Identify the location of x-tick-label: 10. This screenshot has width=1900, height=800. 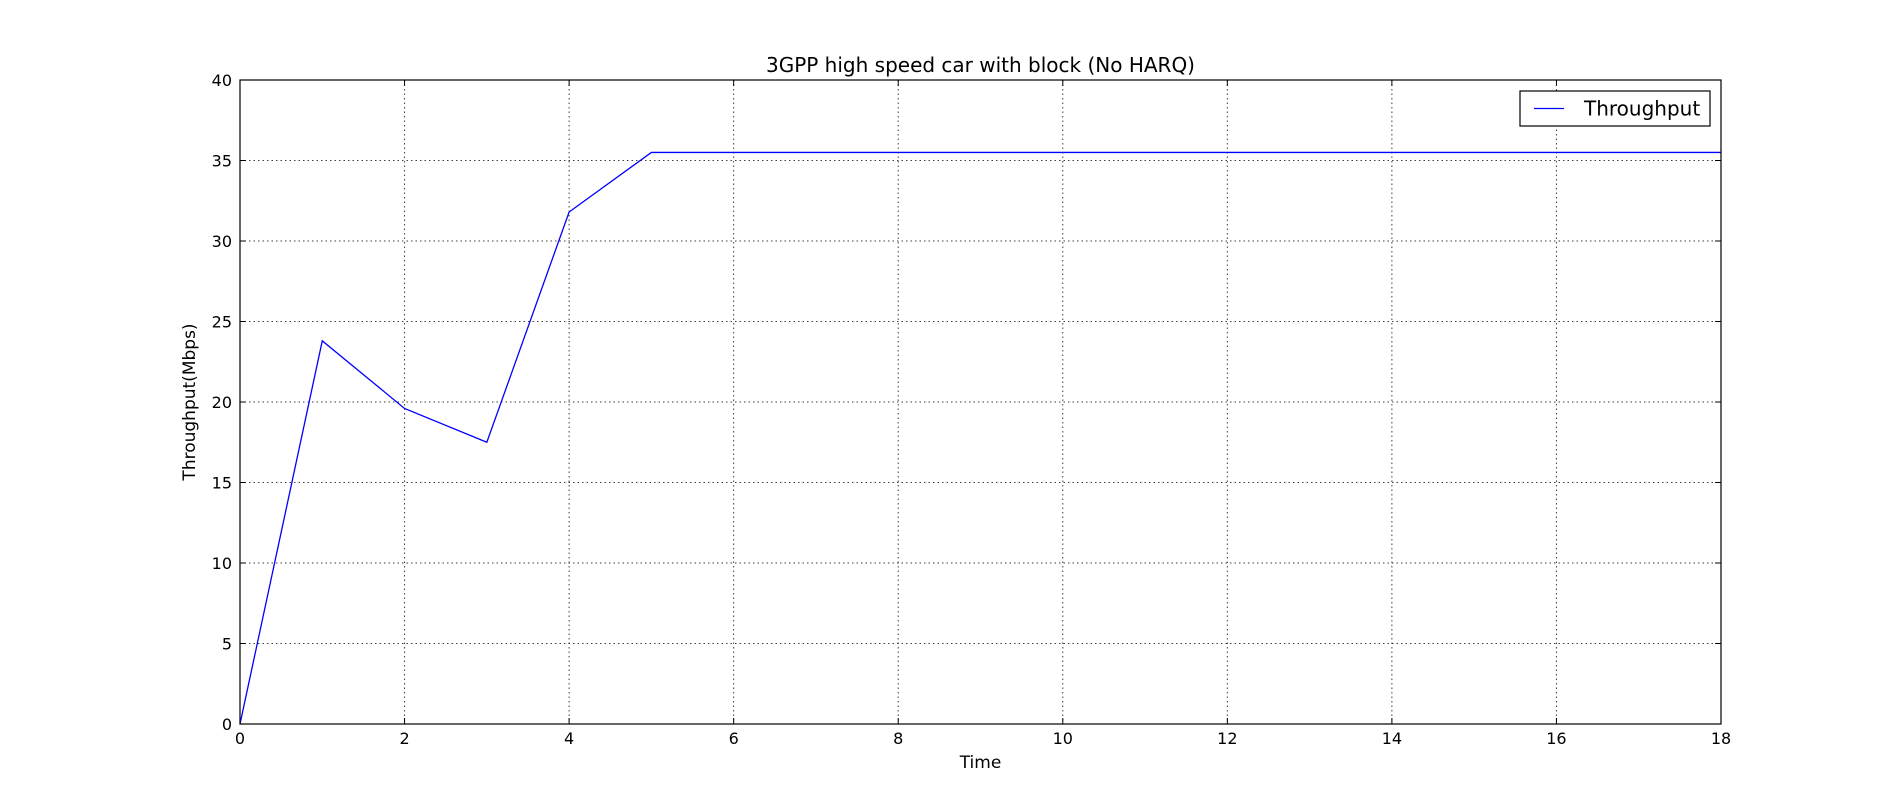
(1063, 738).